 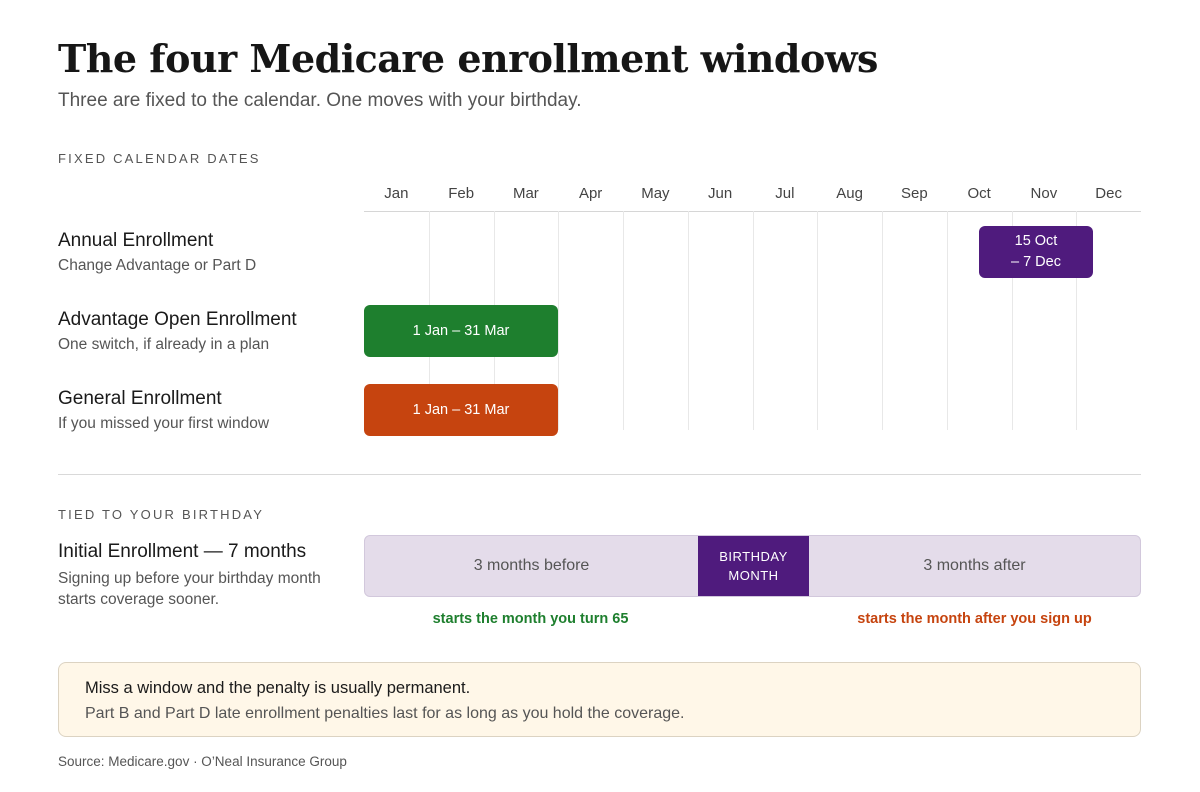 I want to click on advantage-open-enrollment-subtitle: One switch, if already in a plan, so click(x=164, y=344).